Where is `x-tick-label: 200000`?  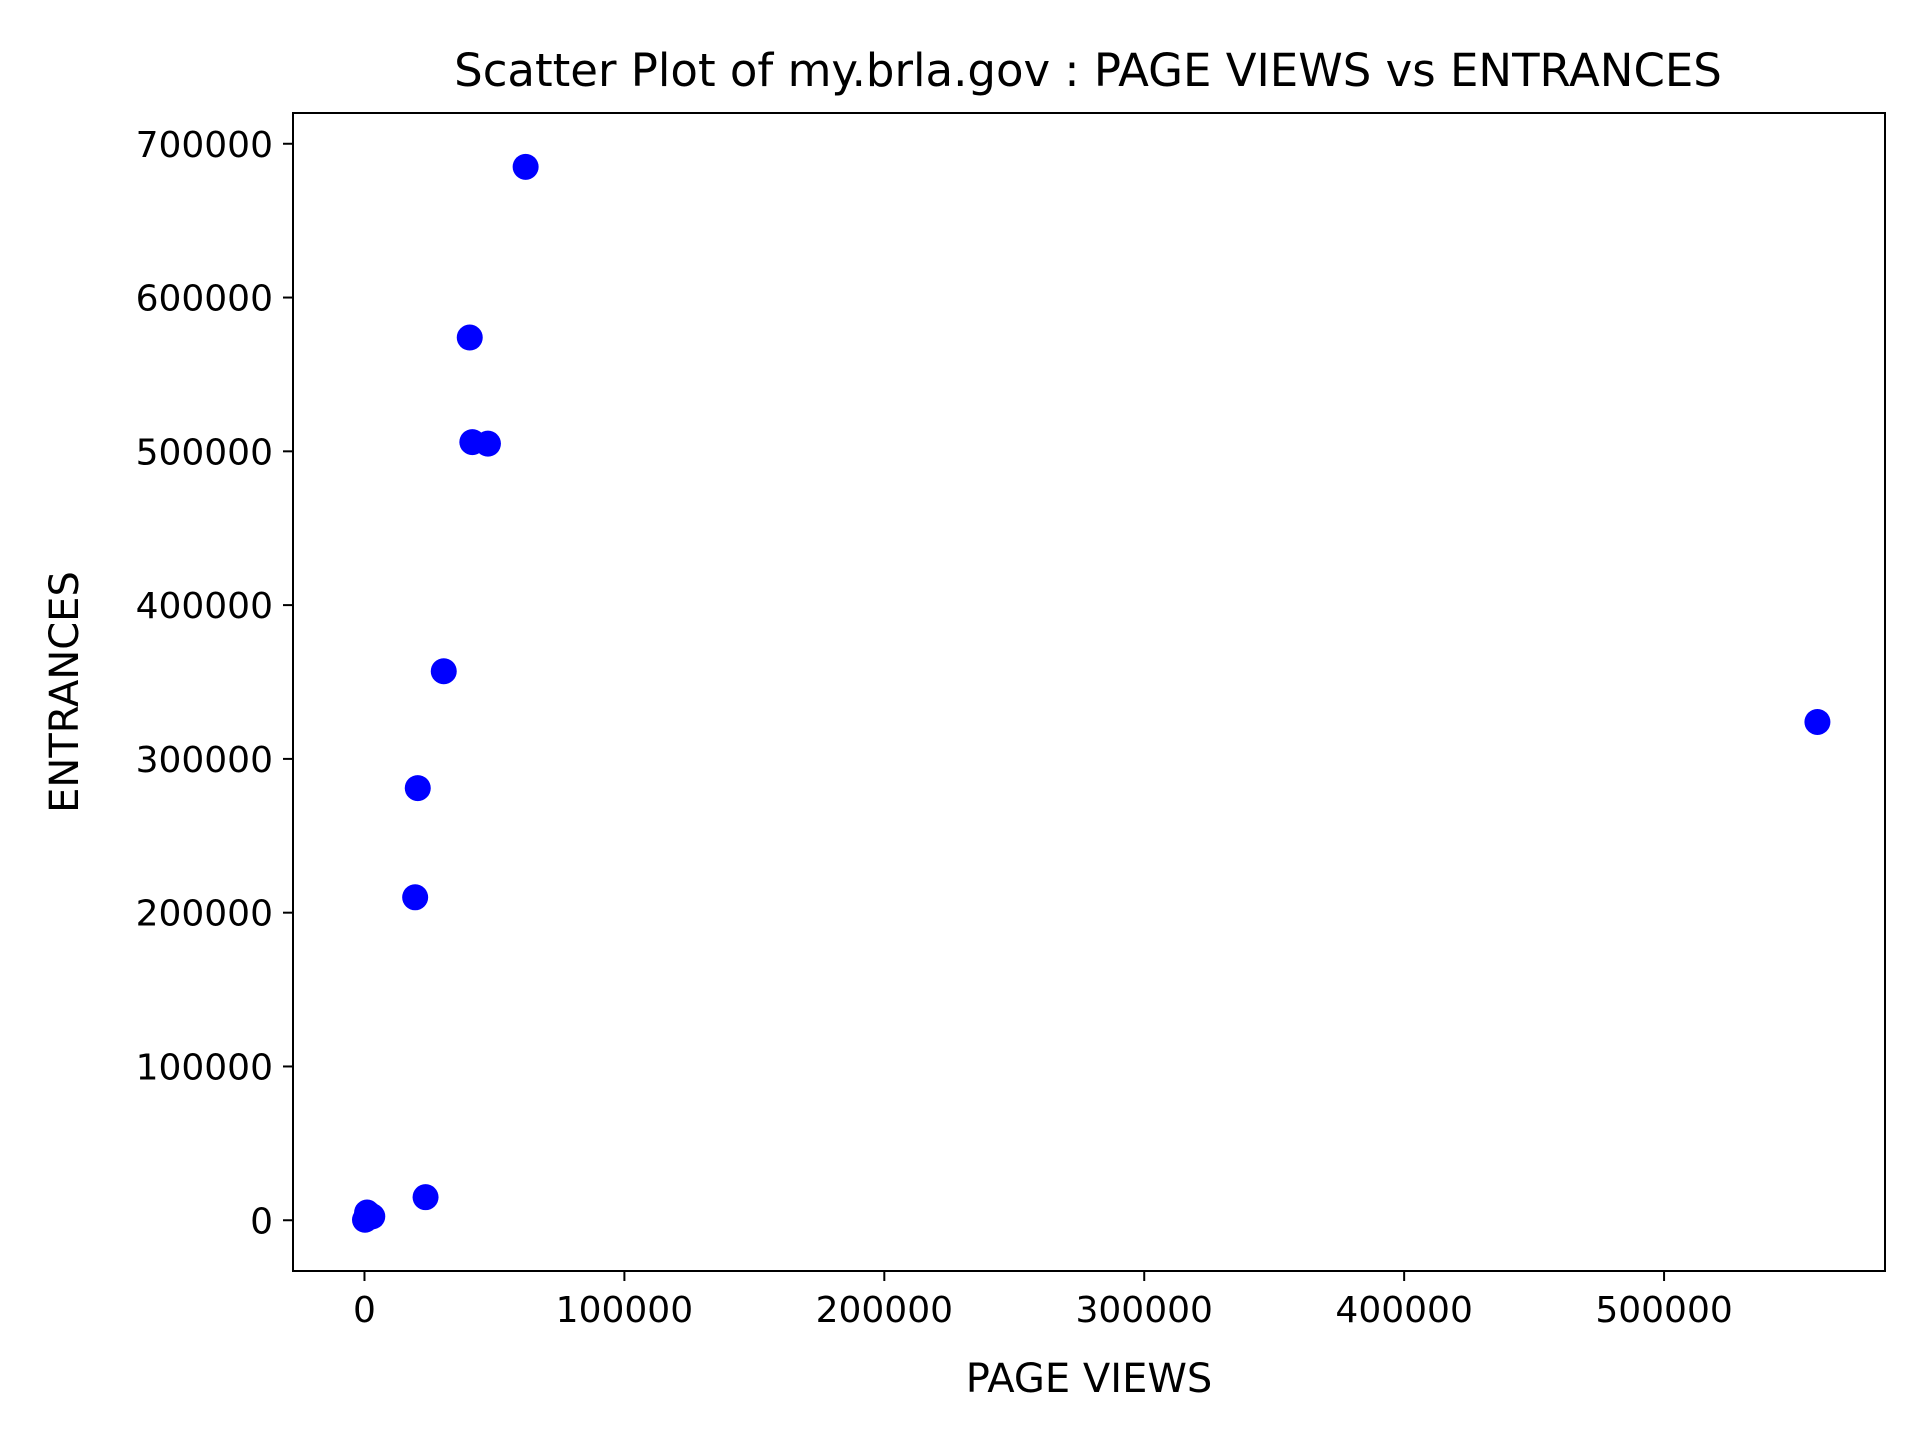
x-tick-label: 200000 is located at coordinates (884, 1310).